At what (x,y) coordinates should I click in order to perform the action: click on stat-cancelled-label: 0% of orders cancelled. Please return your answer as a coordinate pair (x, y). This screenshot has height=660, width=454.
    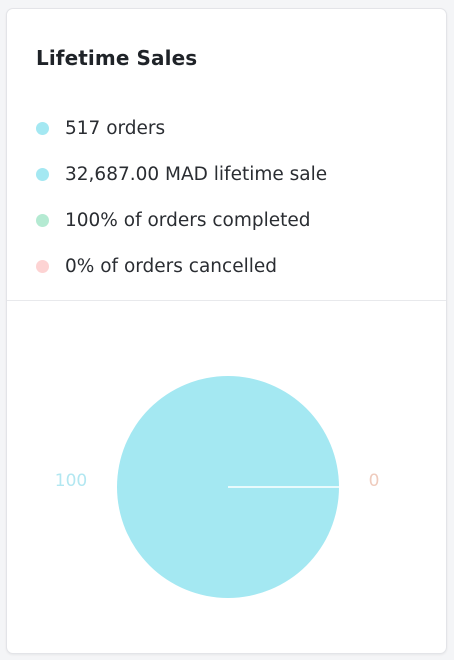
    Looking at the image, I should click on (171, 266).